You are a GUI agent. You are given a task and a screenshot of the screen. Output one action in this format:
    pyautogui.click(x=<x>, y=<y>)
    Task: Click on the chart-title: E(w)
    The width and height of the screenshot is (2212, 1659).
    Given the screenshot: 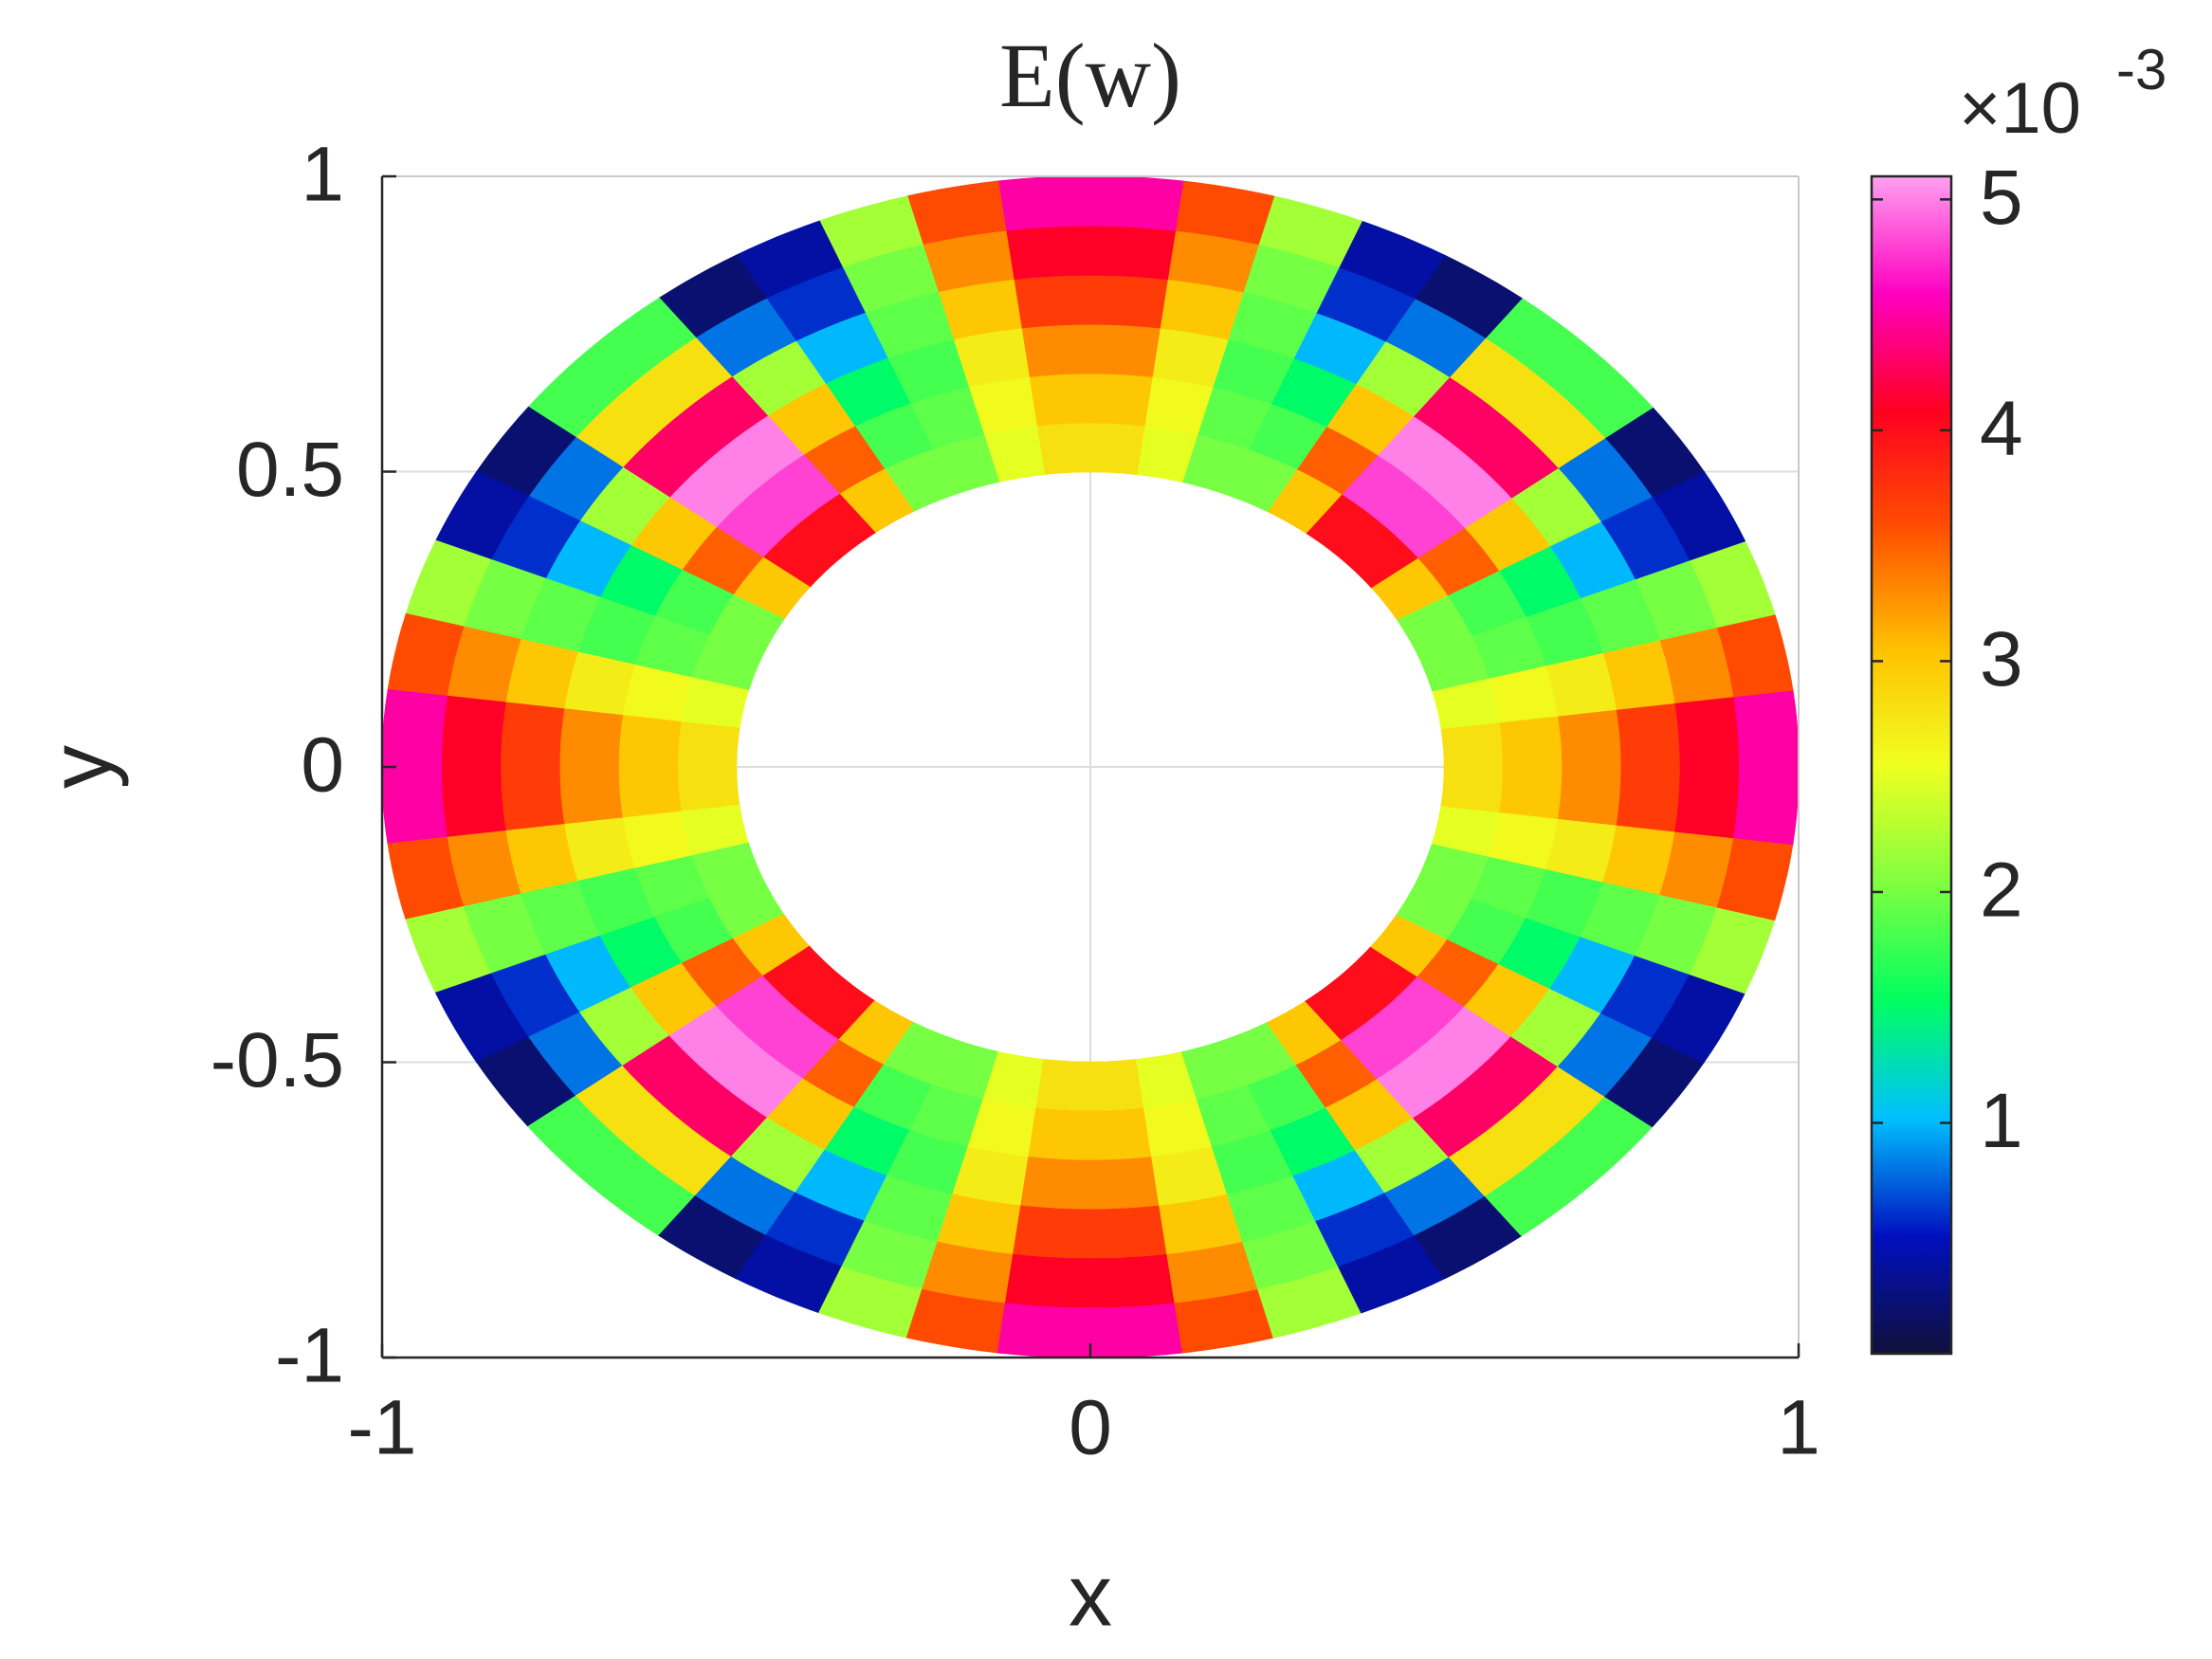 What is the action you would take?
    pyautogui.click(x=1090, y=75)
    